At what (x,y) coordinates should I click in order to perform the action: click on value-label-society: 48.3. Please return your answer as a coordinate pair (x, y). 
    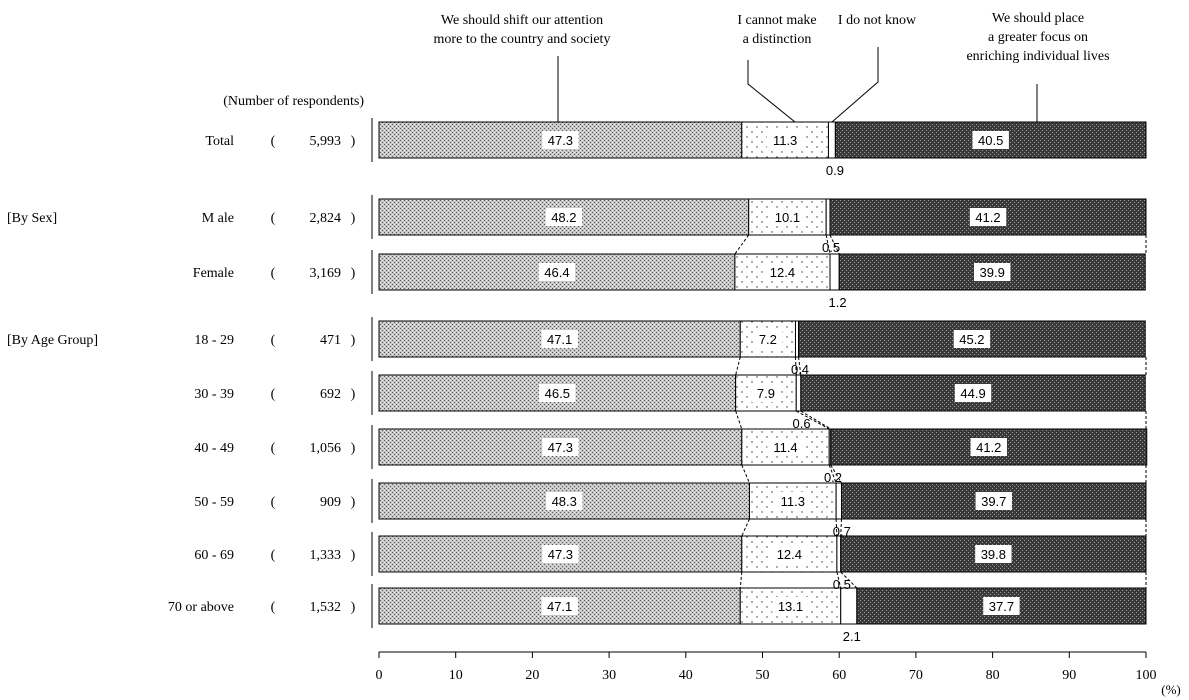
    Looking at the image, I should click on (564, 501).